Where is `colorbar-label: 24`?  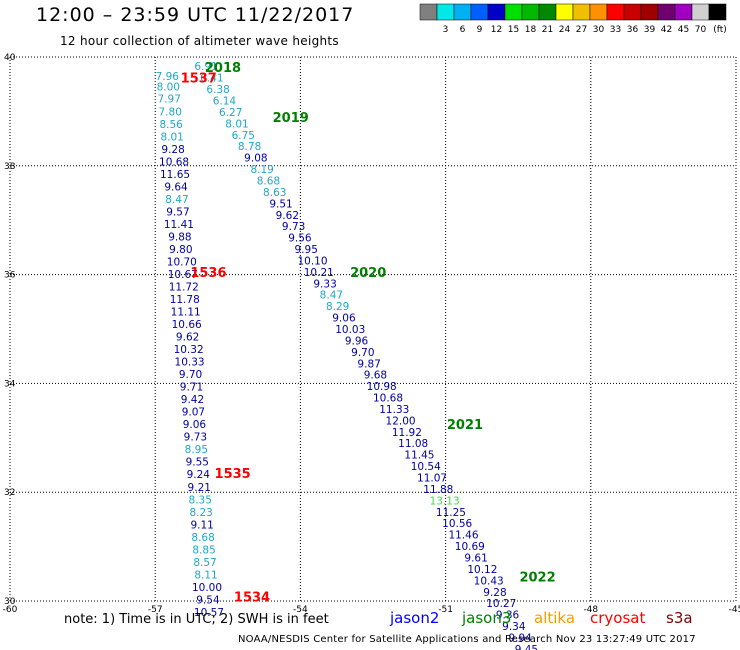
colorbar-label: 24 is located at coordinates (565, 30).